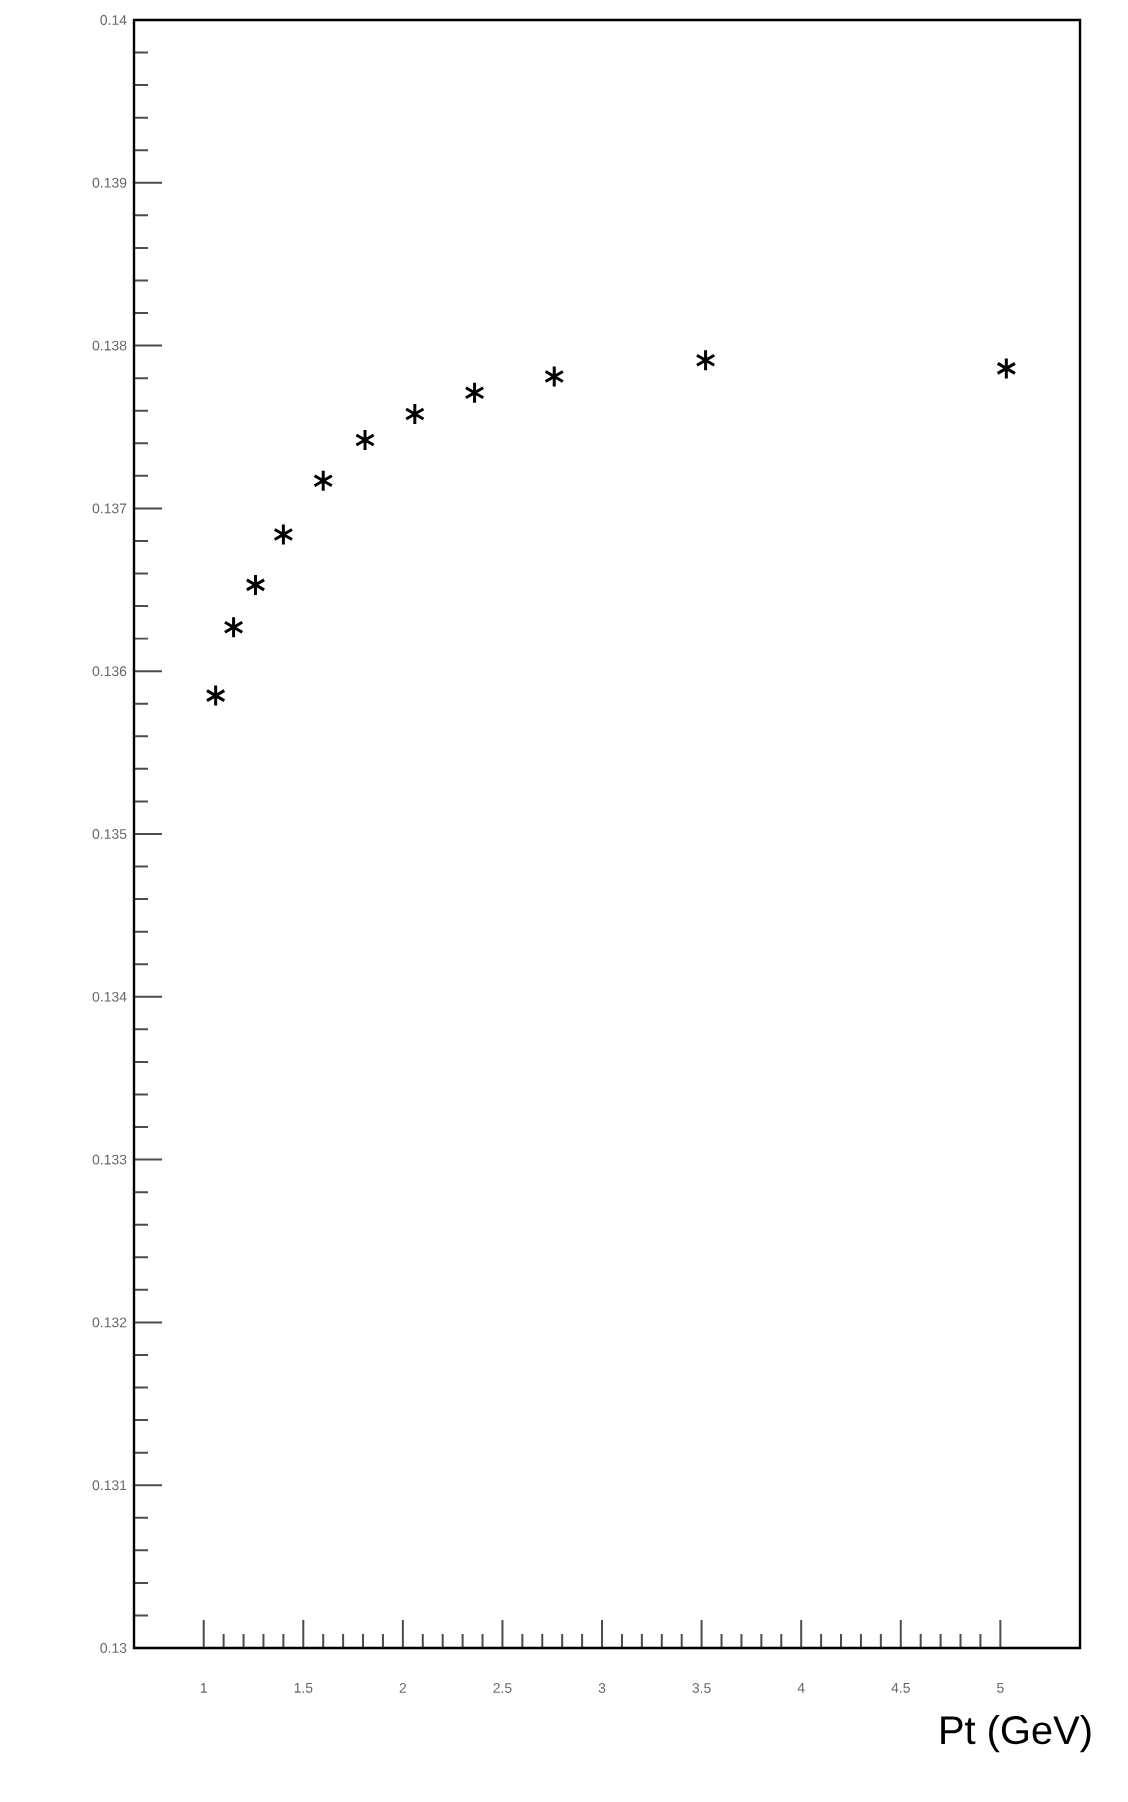  What do you see at coordinates (1016, 1734) in the screenshot?
I see `x-axis-title: Pt (GeV)` at bounding box center [1016, 1734].